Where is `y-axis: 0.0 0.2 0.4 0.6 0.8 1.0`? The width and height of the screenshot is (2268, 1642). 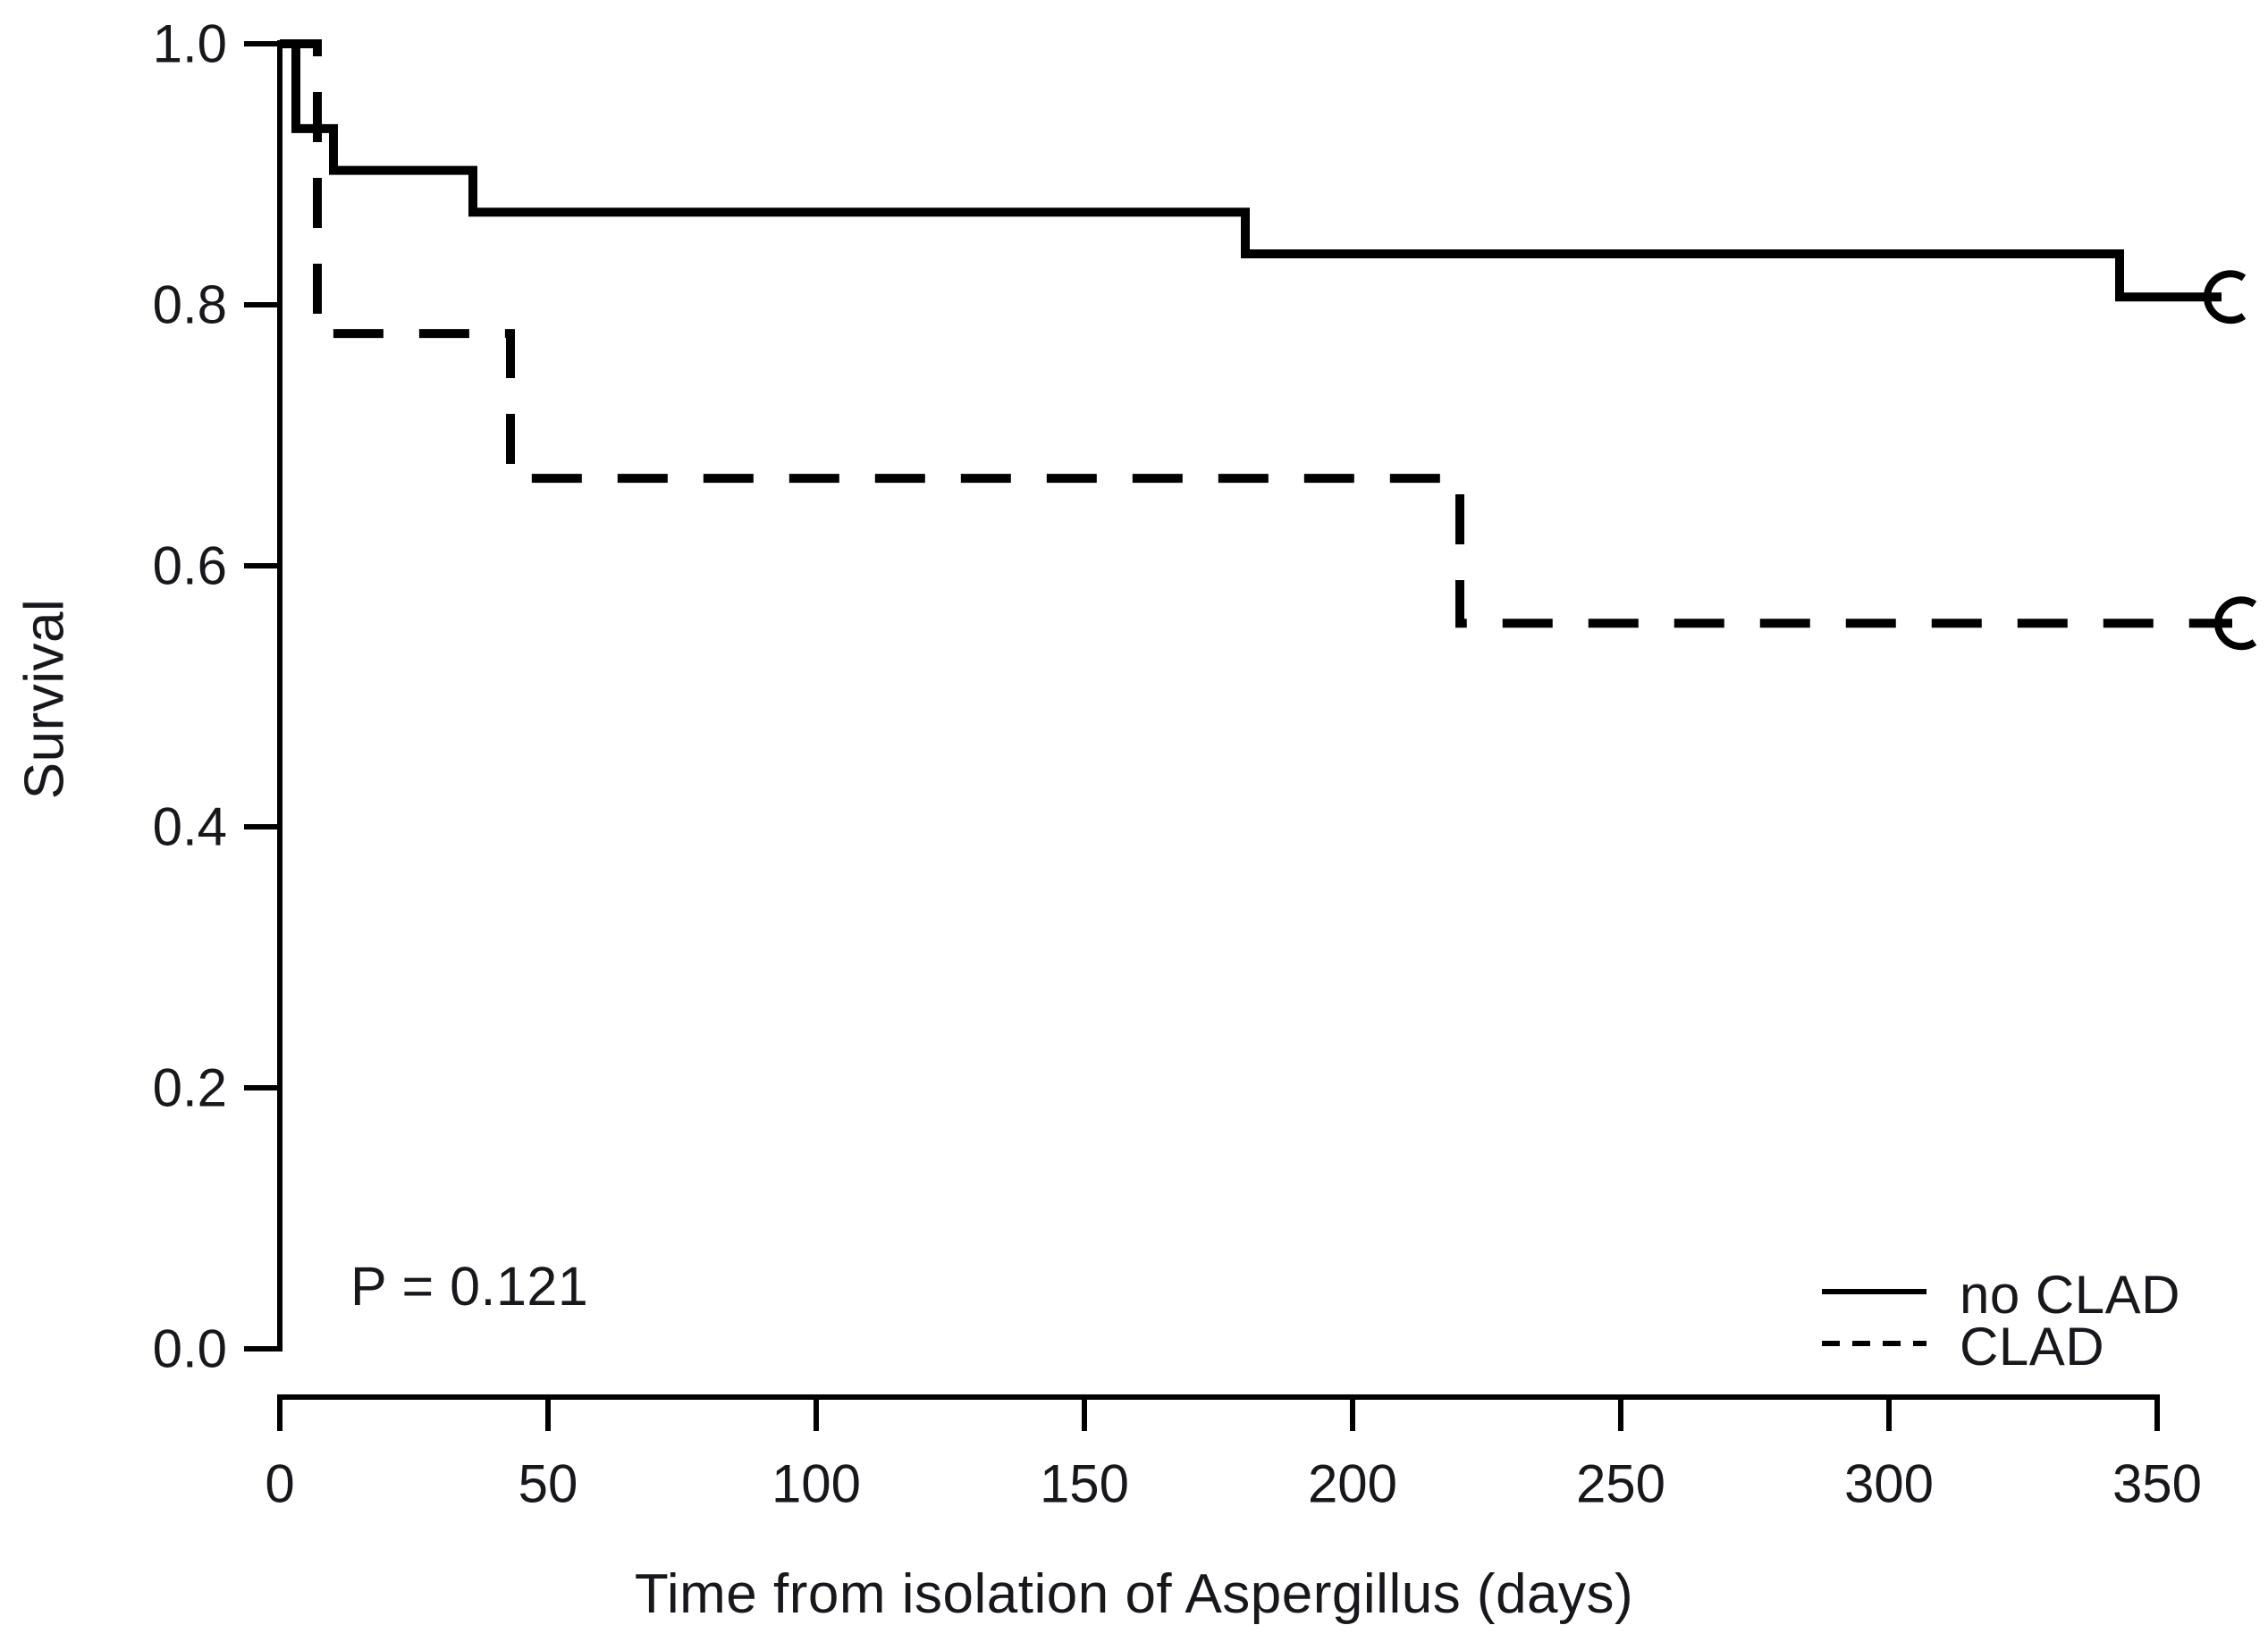 y-axis: 0.0 0.2 0.4 0.6 0.8 1.0 is located at coordinates (217, 696).